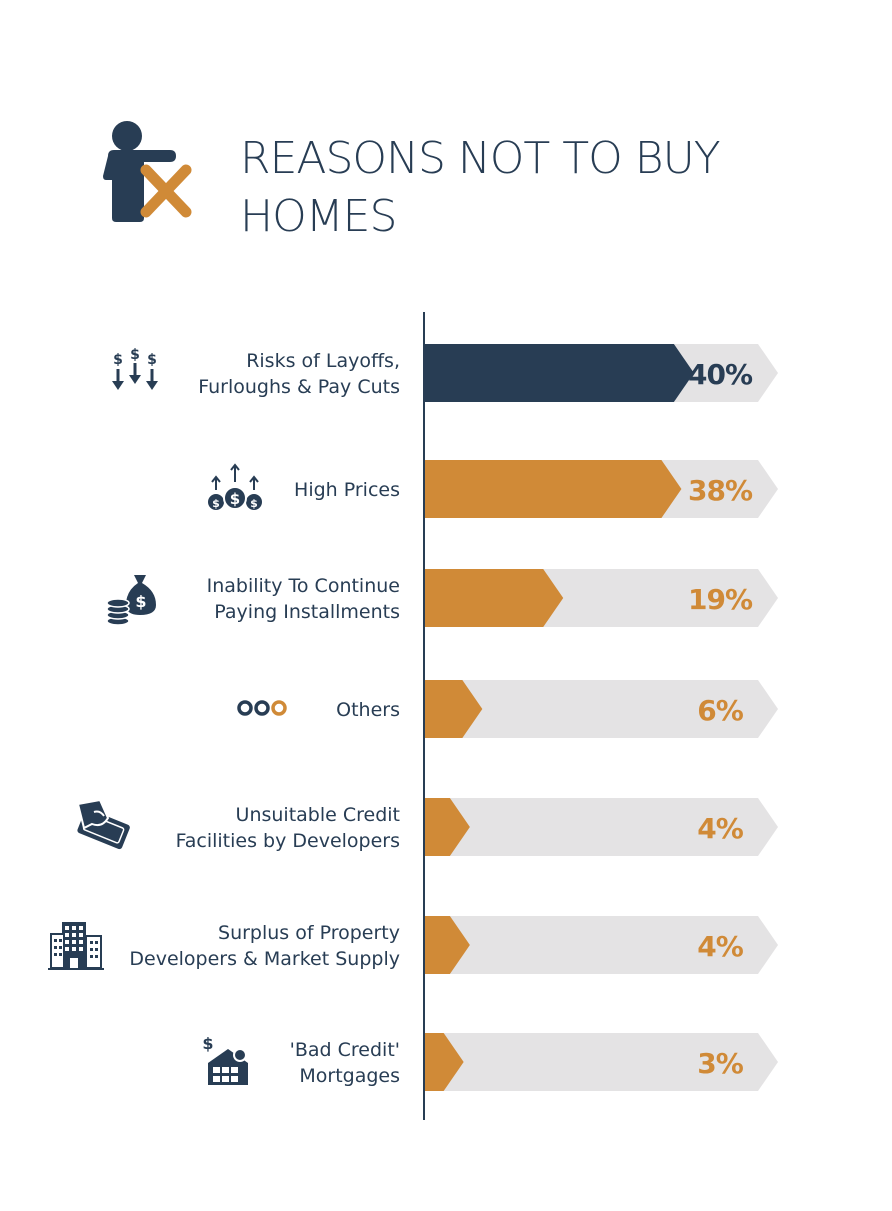  What do you see at coordinates (104, 828) in the screenshot?
I see `hand-banknote-icon` at bounding box center [104, 828].